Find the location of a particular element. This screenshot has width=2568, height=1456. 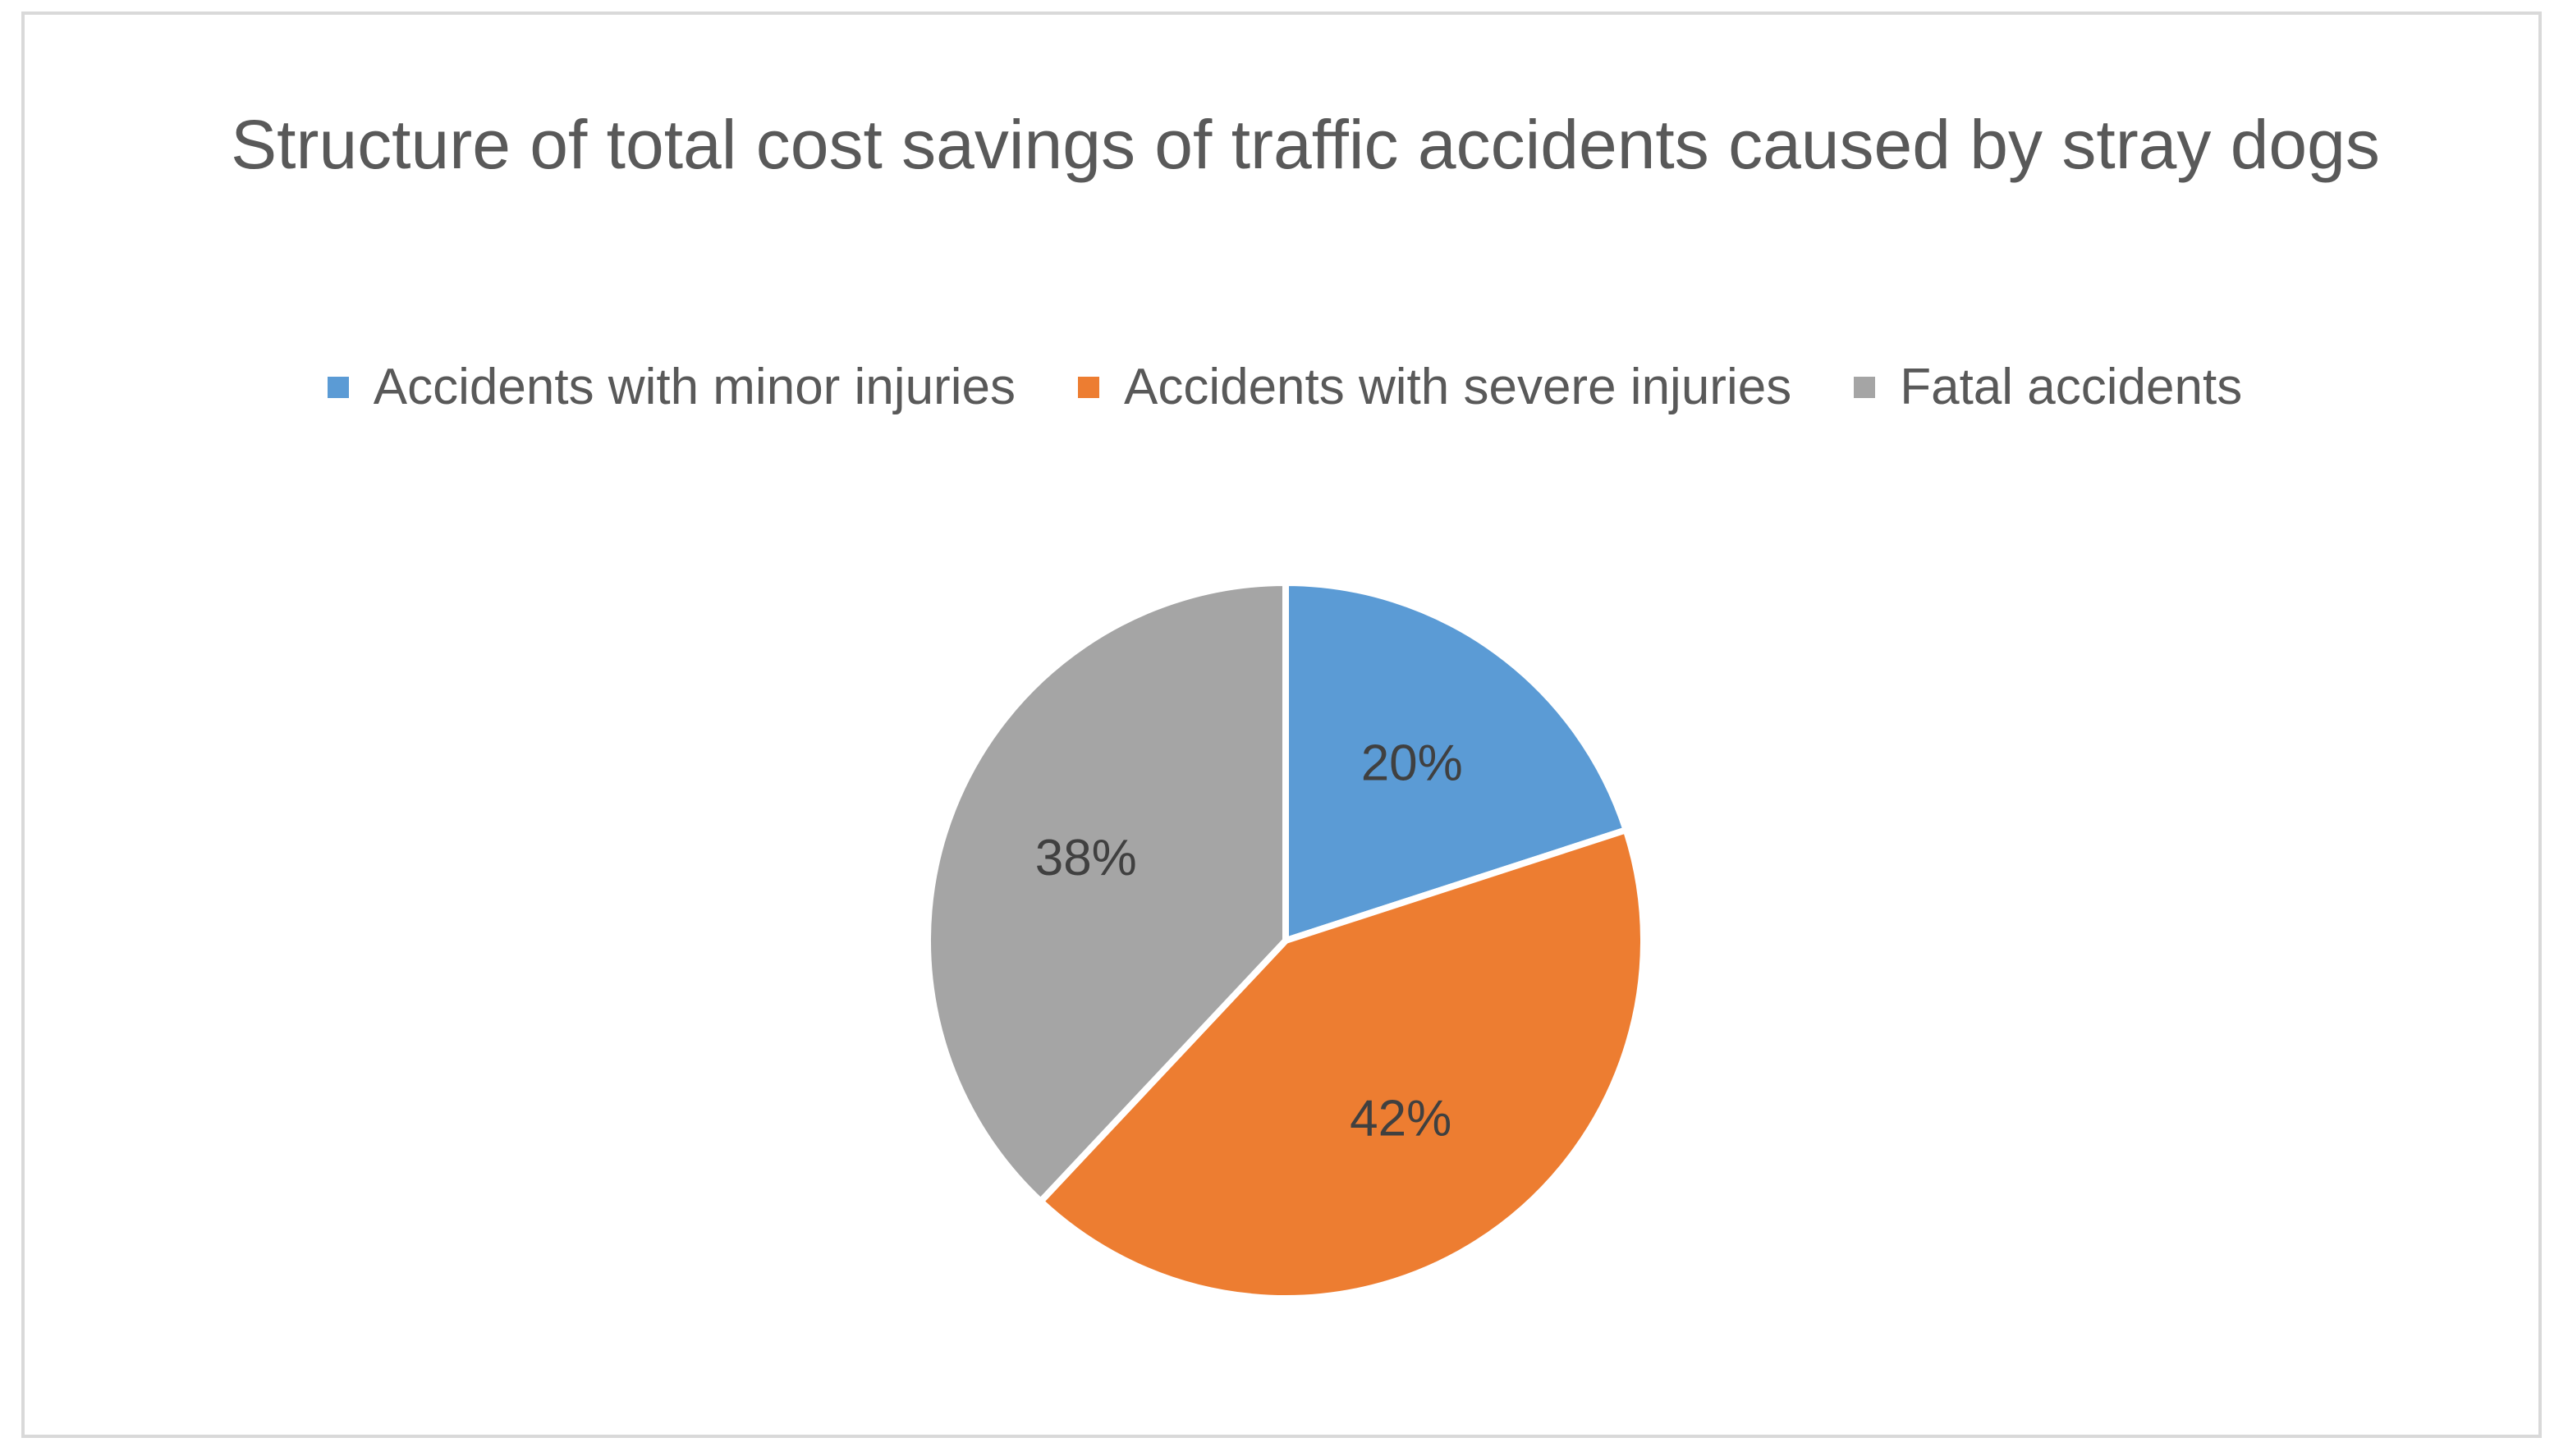

pie-chart: 20% 42% 38% is located at coordinates (1285, 940).